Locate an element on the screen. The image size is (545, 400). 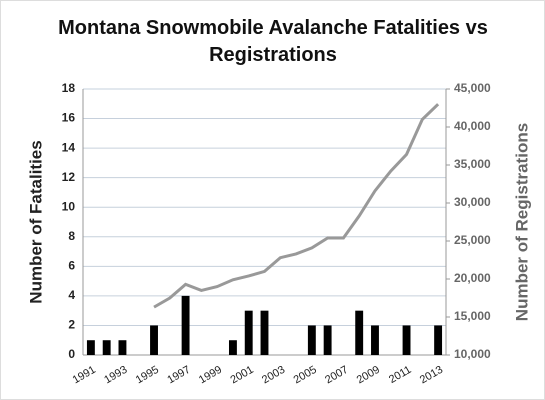
x-tick-label: 1993 is located at coordinates (115, 375).